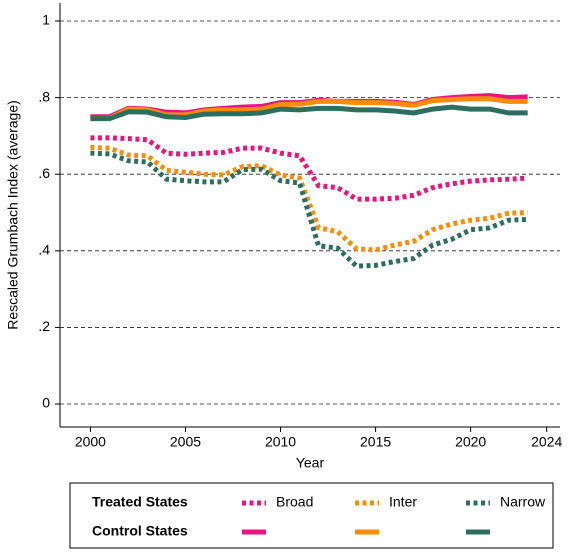 Image resolution: width=569 pixels, height=552 pixels. I want to click on y-tick-label: 0, so click(46, 403).